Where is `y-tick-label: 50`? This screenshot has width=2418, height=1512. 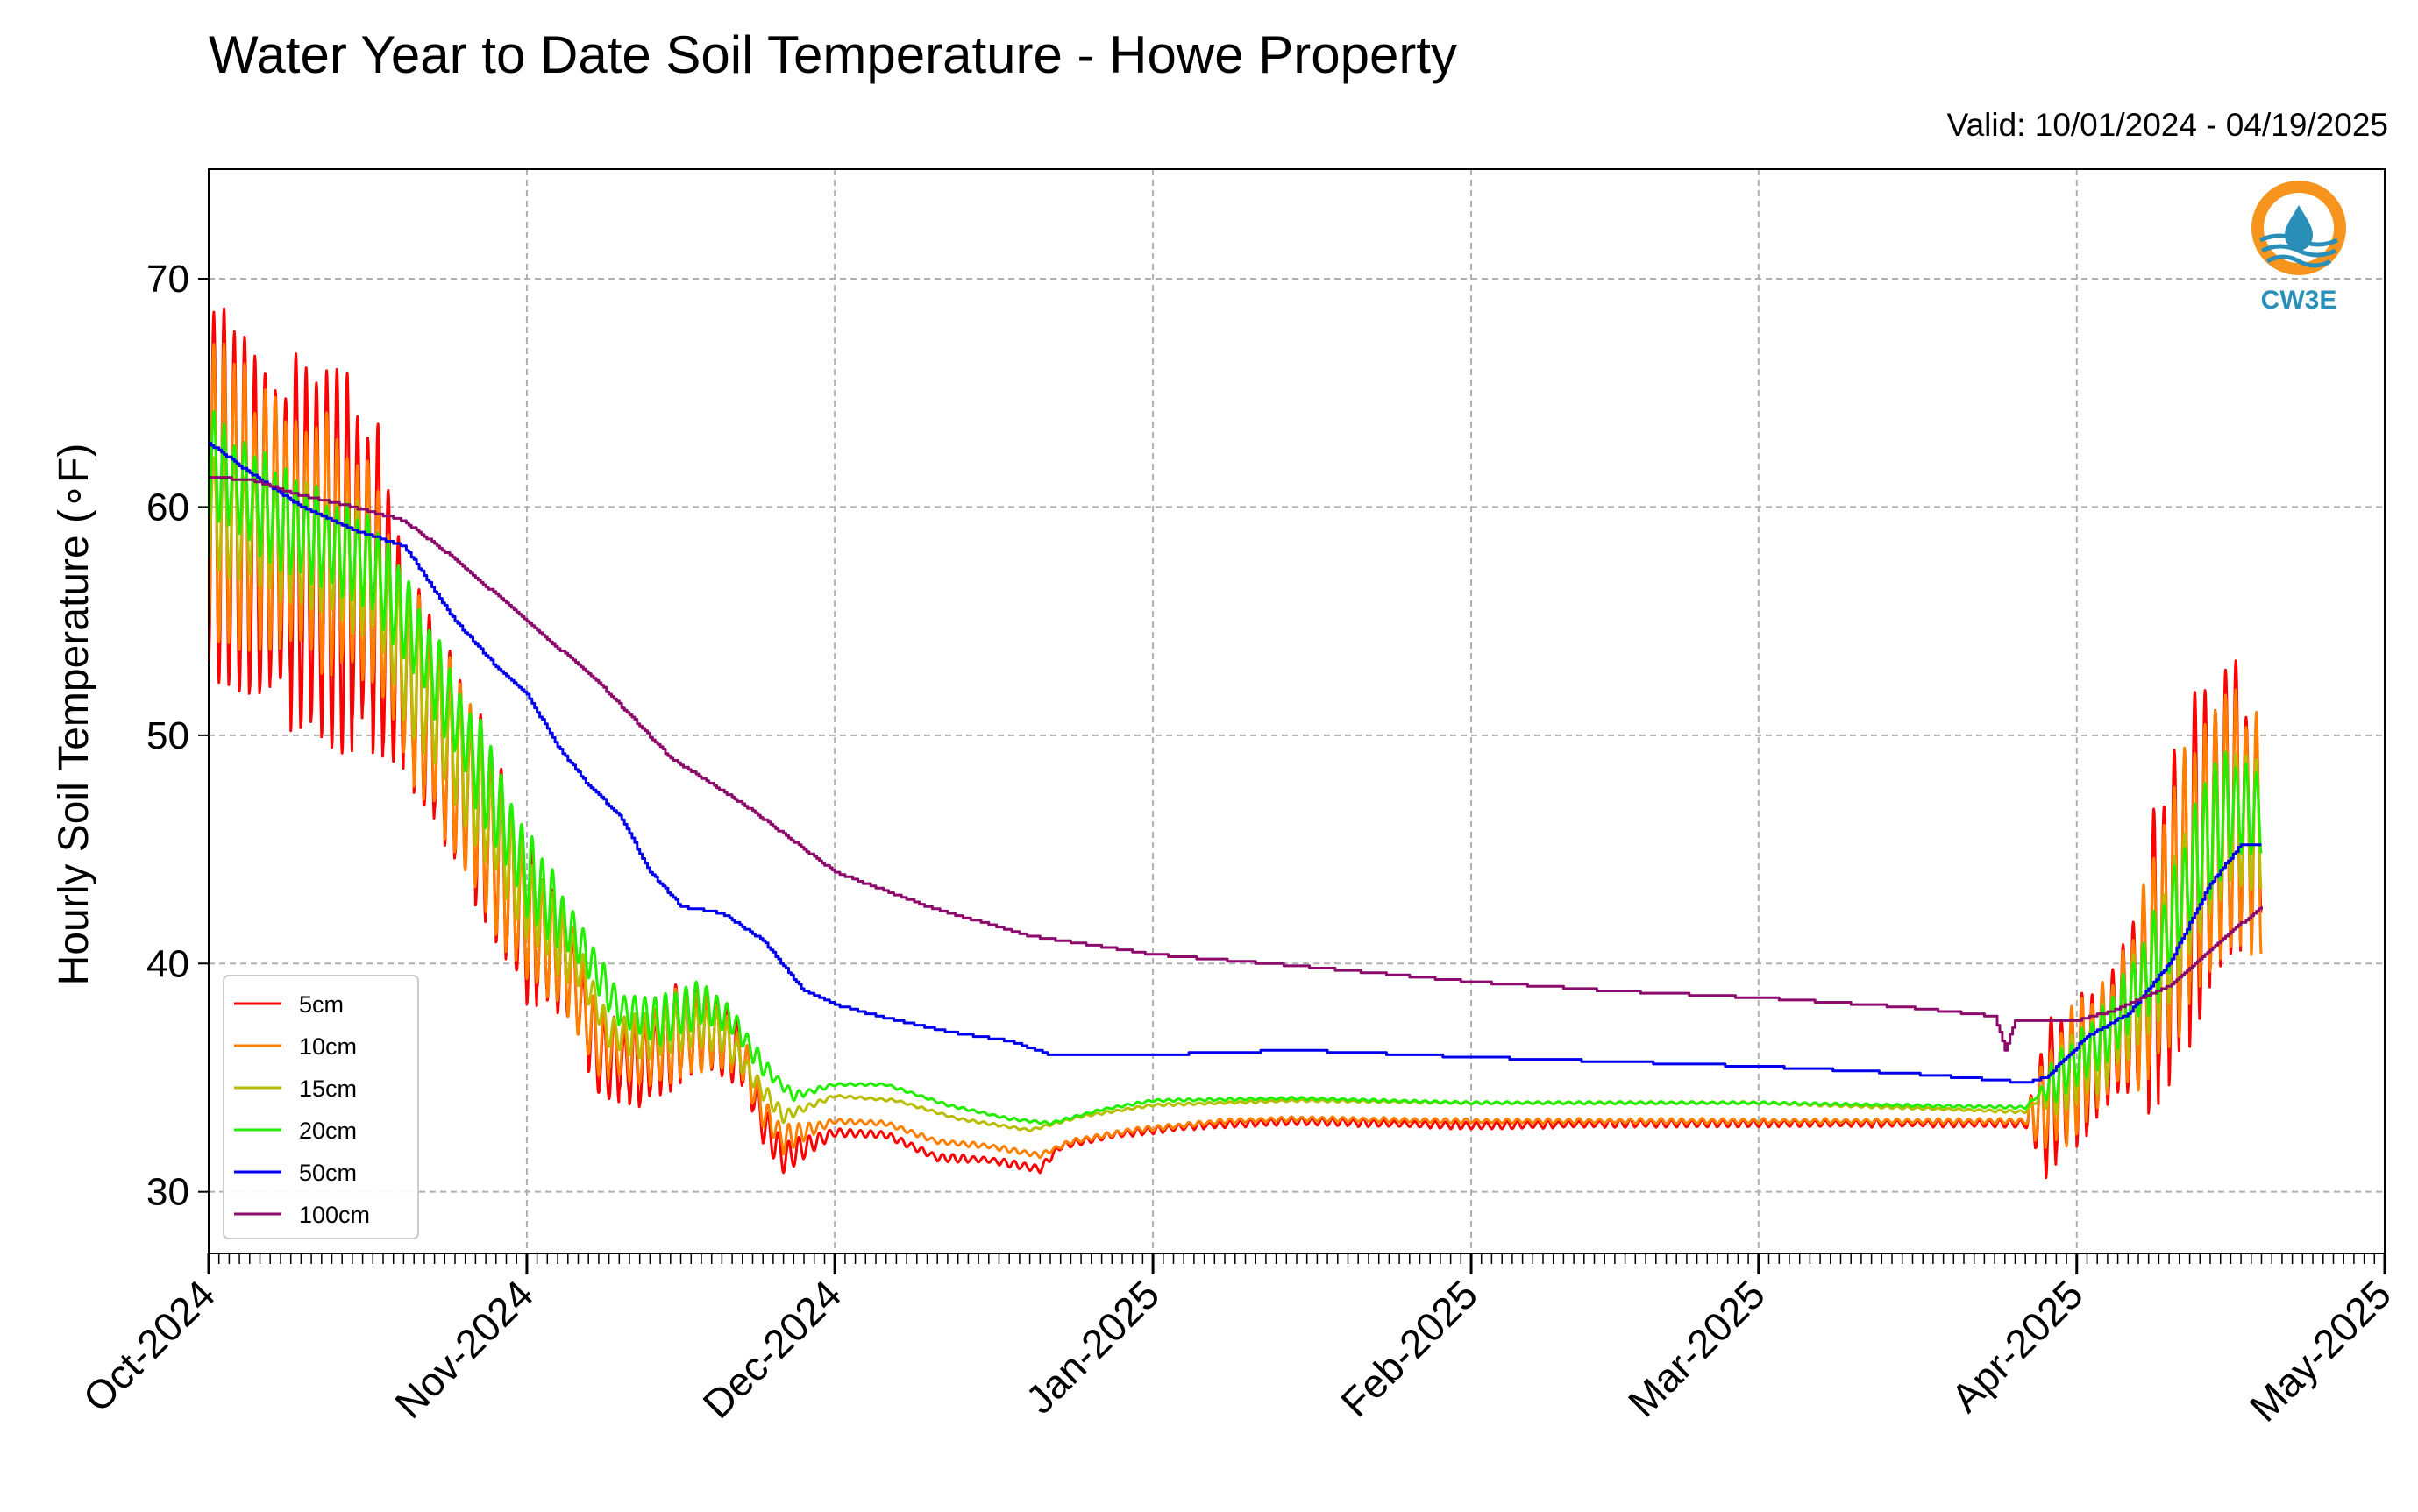
y-tick-label: 50 is located at coordinates (167, 735).